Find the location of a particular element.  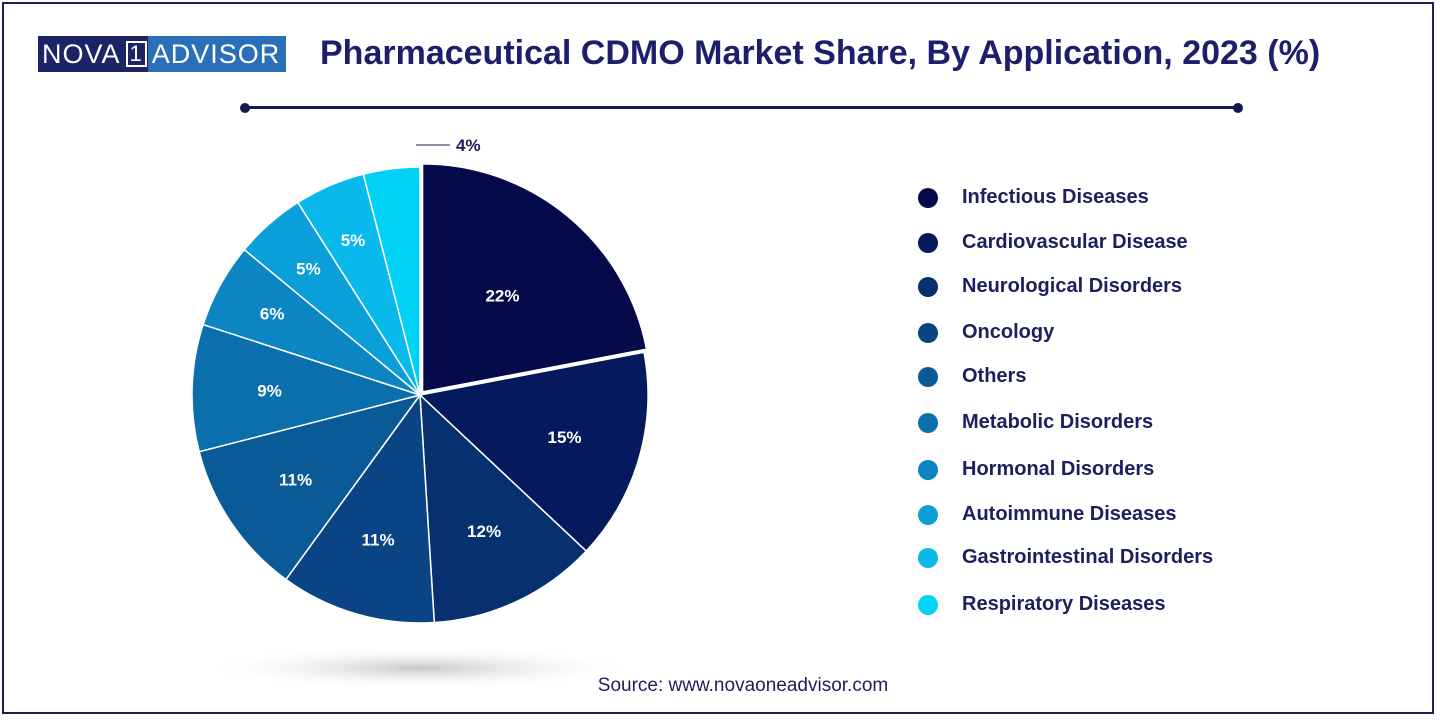

legend-item-metabolic-disorders: Metabolic Disorders is located at coordinates (1035, 422).